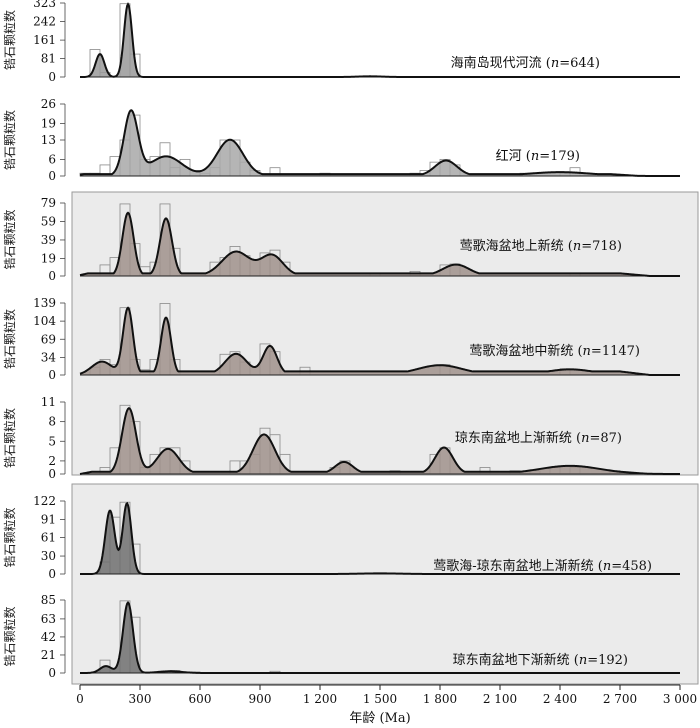 The height and width of the screenshot is (728, 700). I want to click on panel: 0 6 13 19 26 锆石颗粒数 红河 (n=179), so click(341, 140).